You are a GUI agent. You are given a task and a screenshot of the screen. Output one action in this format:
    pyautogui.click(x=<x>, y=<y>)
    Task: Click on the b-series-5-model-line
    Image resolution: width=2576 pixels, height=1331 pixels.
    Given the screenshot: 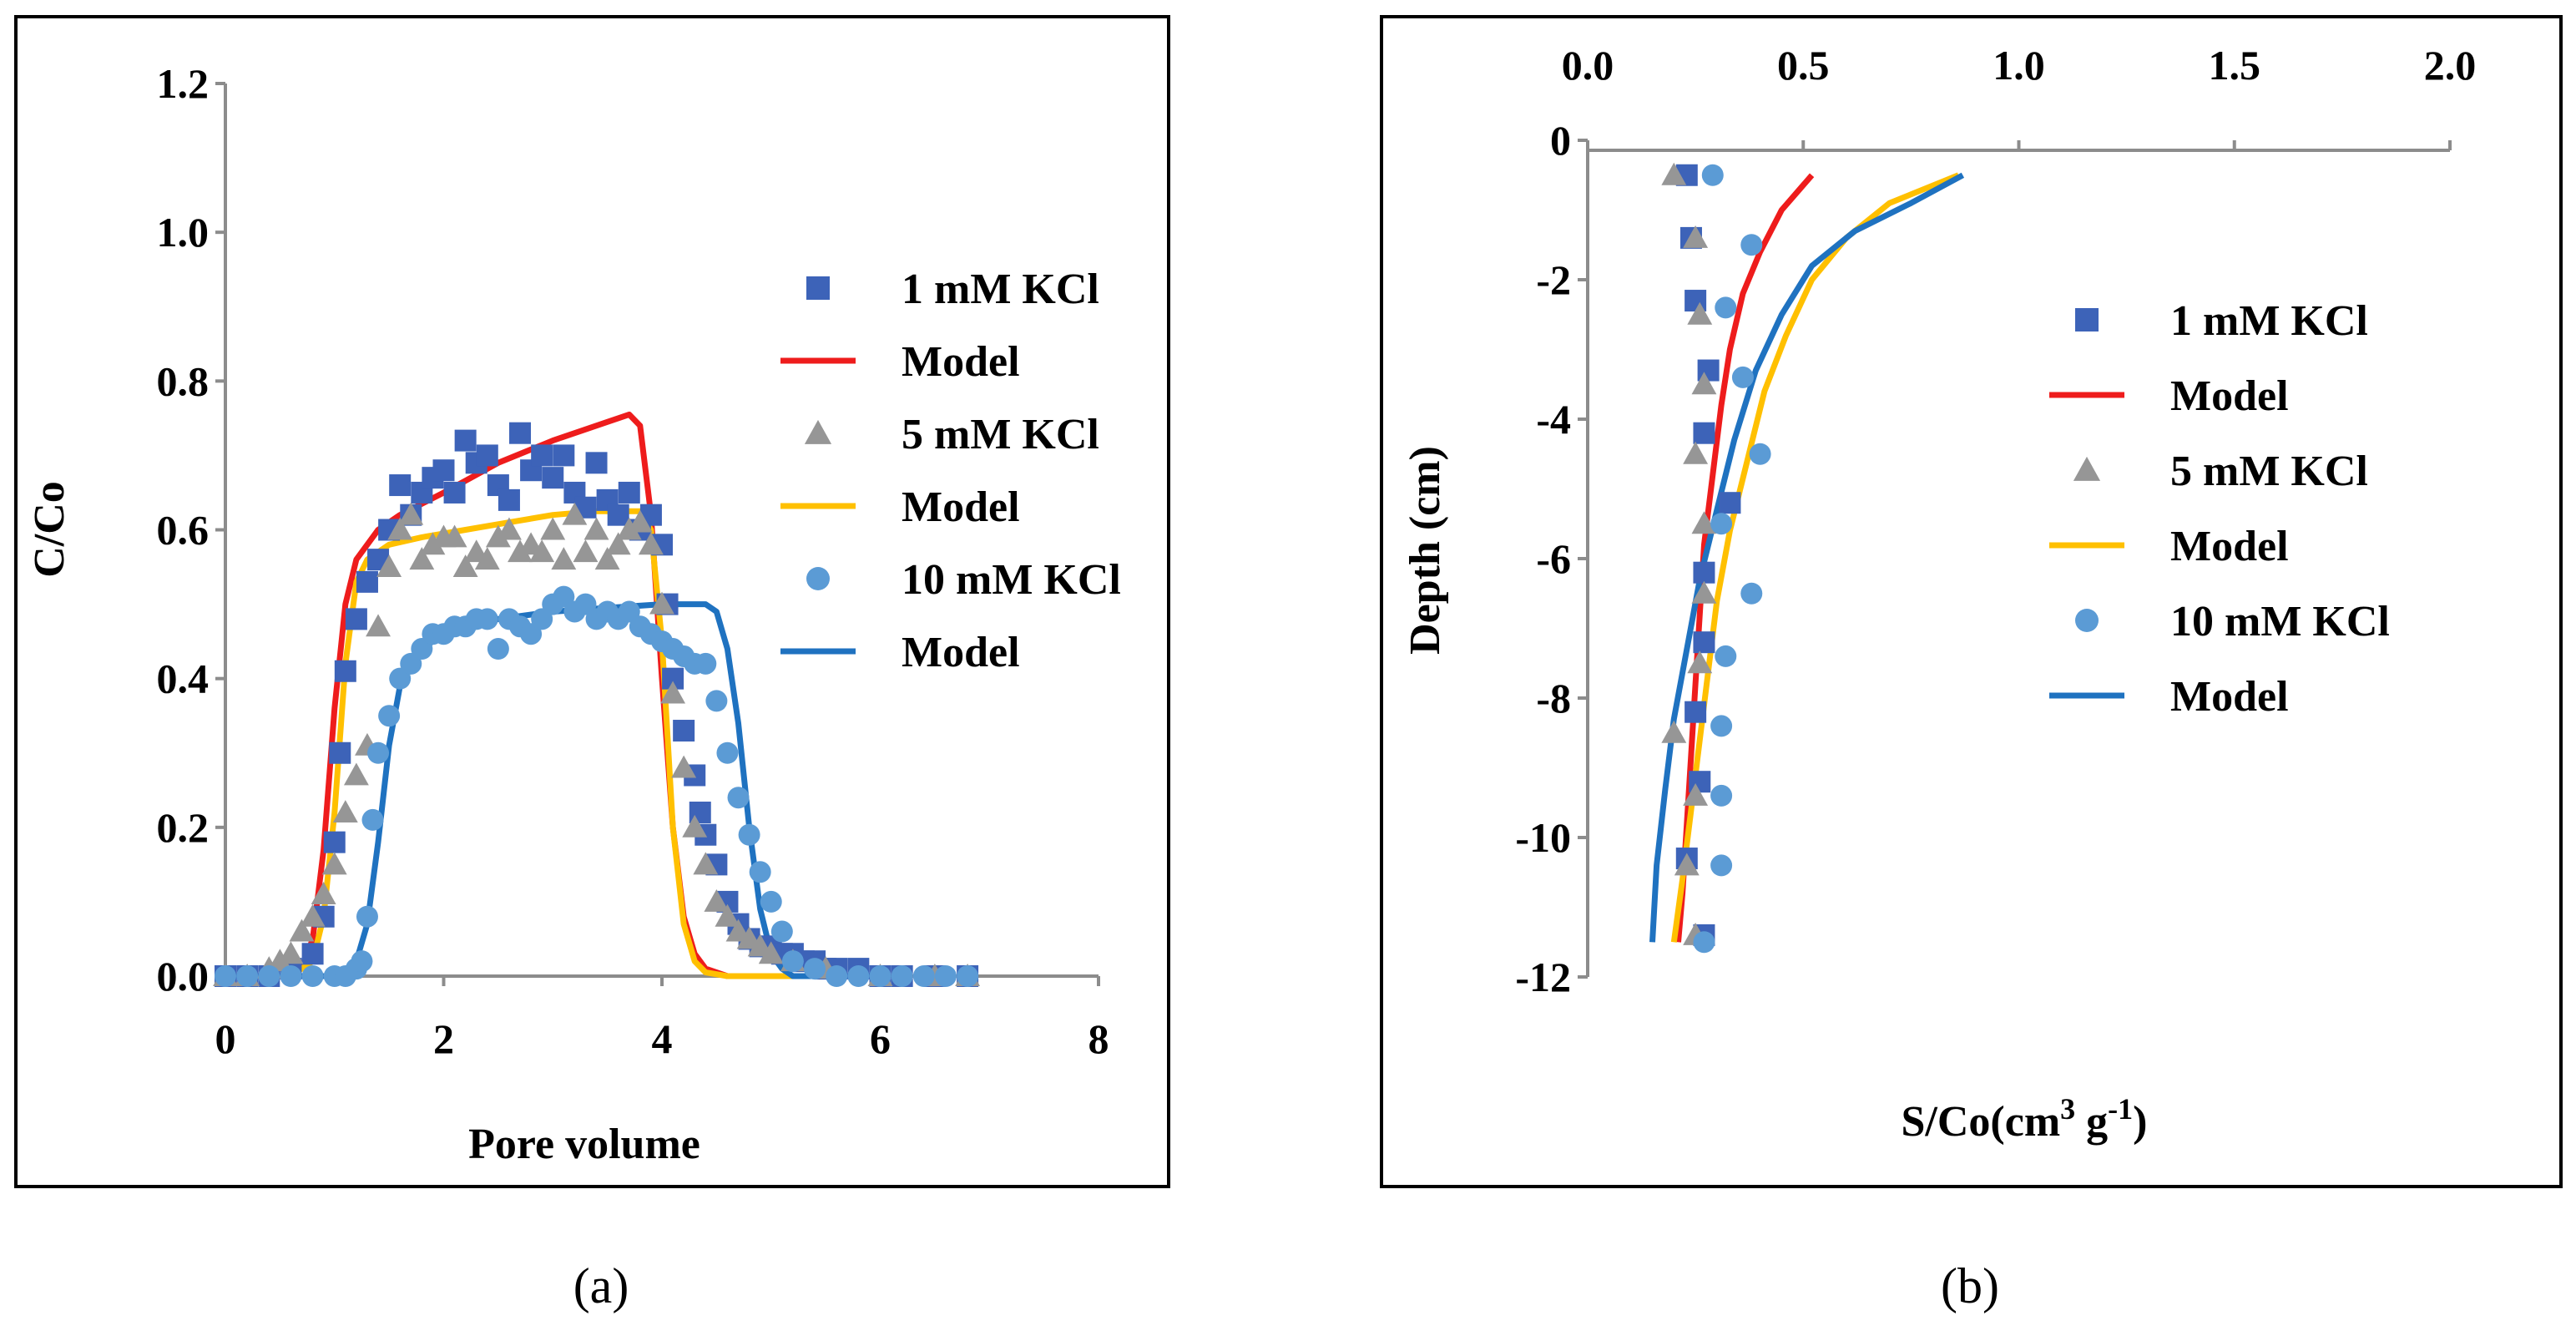 What is the action you would take?
    pyautogui.click(x=1807, y=557)
    